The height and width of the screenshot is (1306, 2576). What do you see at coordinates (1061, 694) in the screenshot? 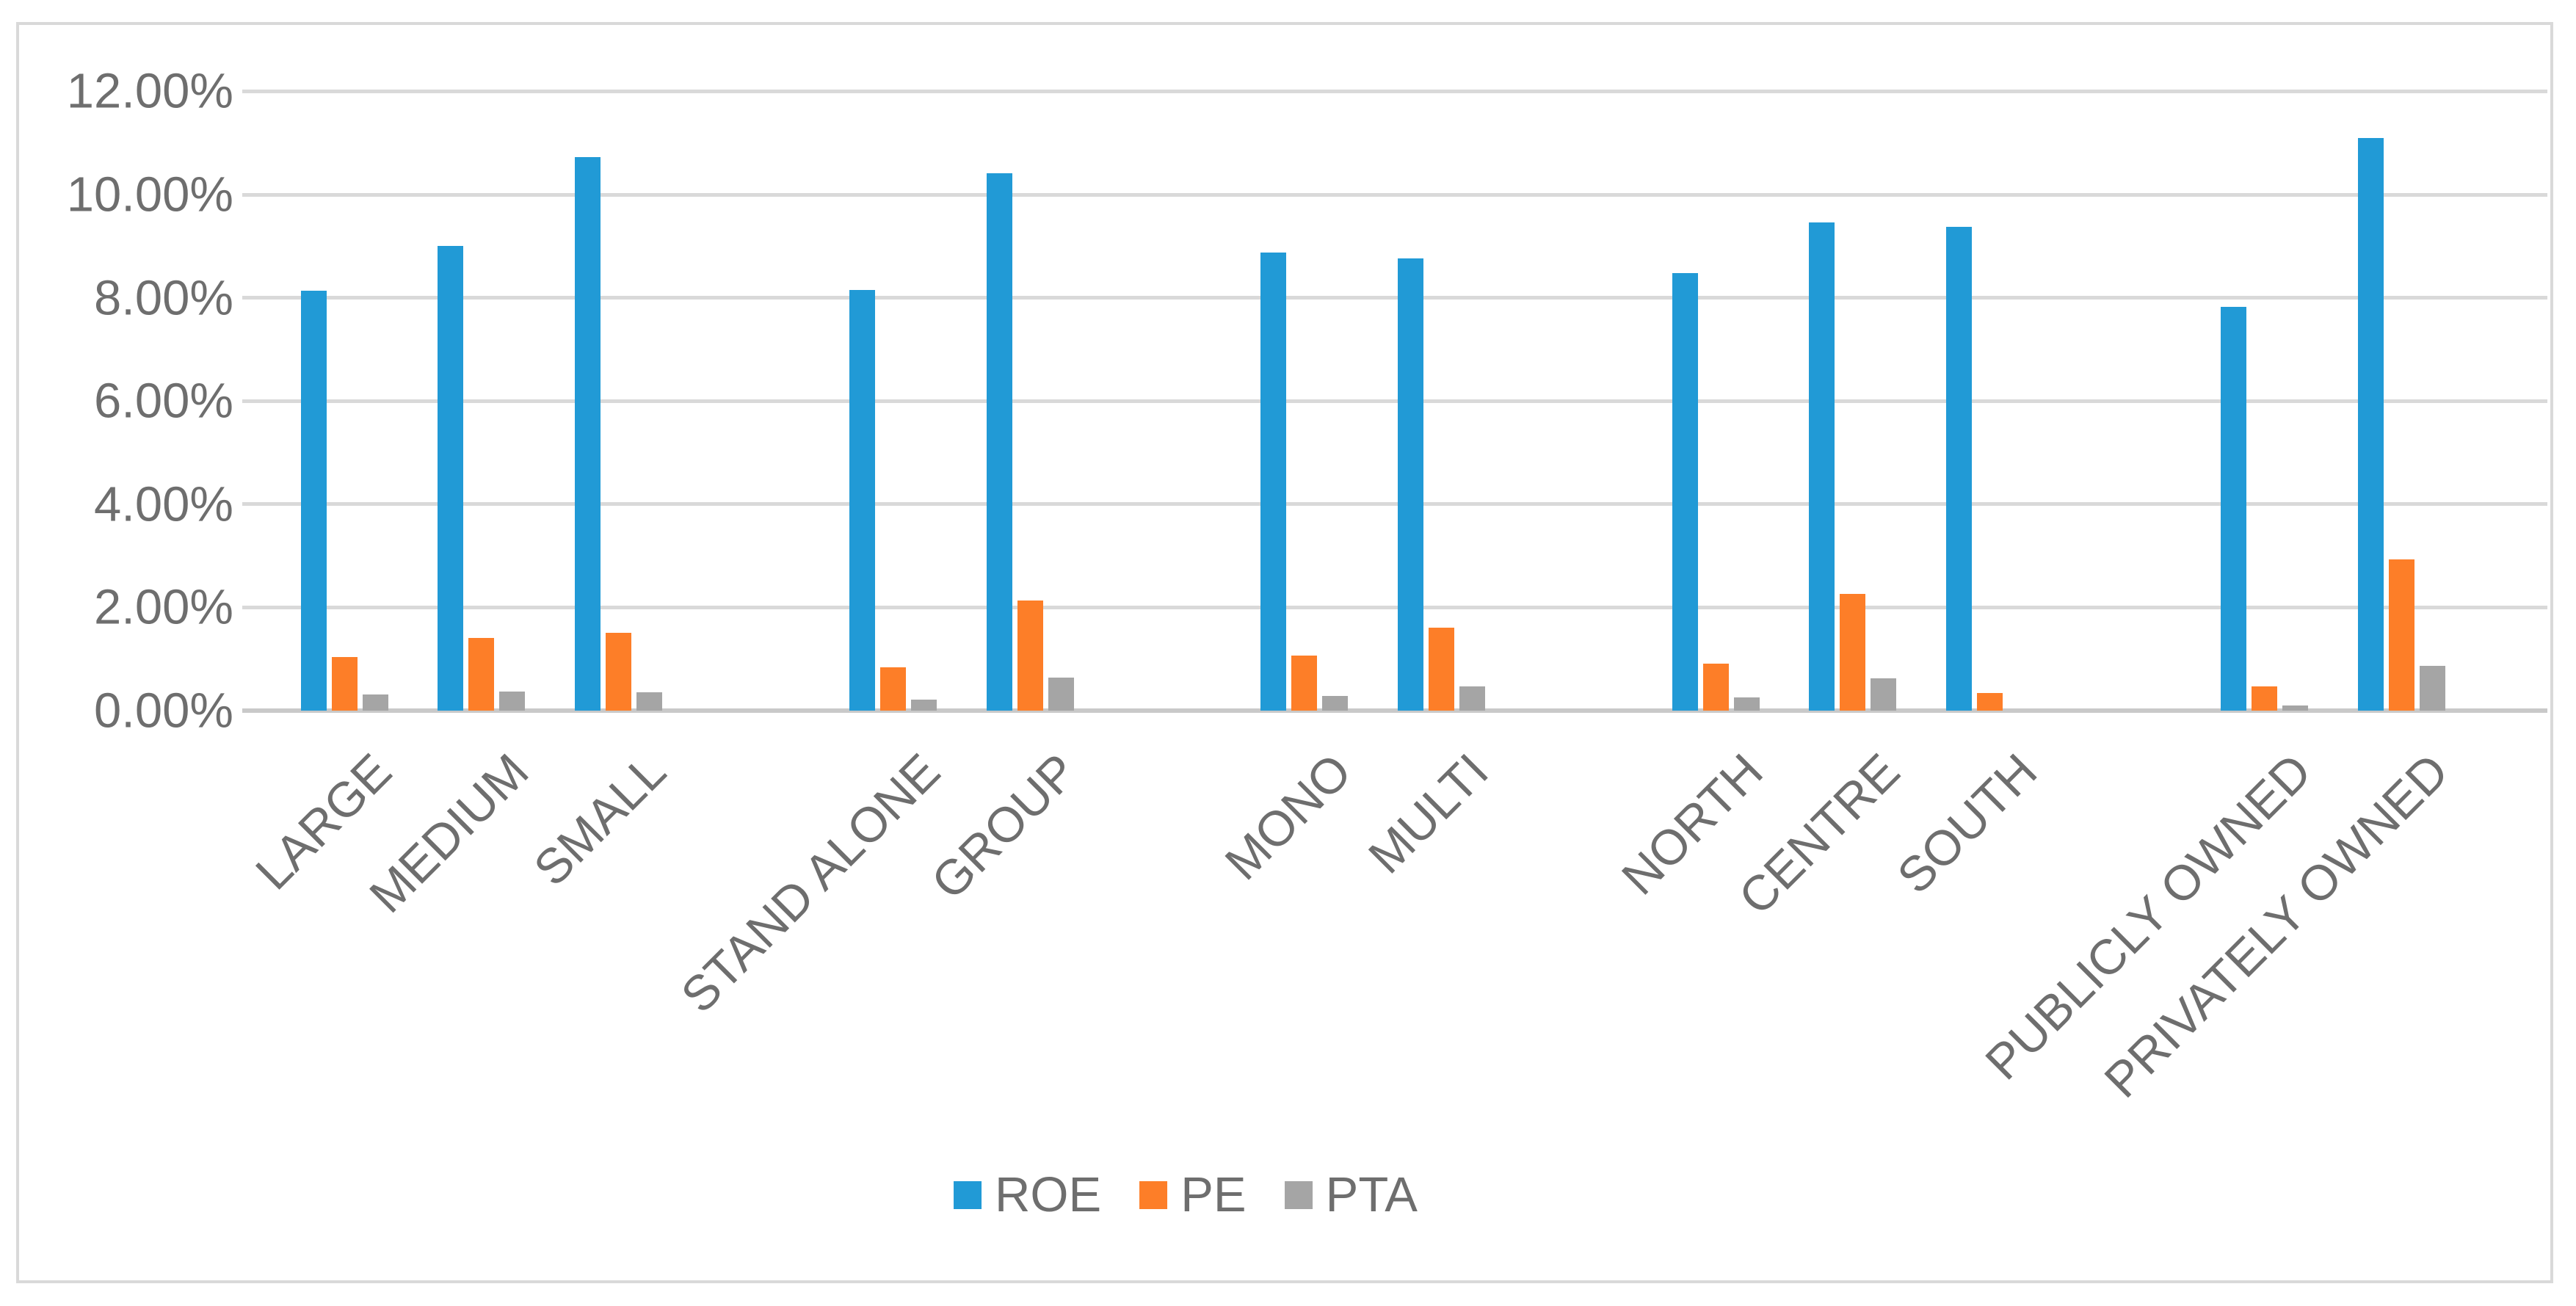
I see `bar-pta-group` at bounding box center [1061, 694].